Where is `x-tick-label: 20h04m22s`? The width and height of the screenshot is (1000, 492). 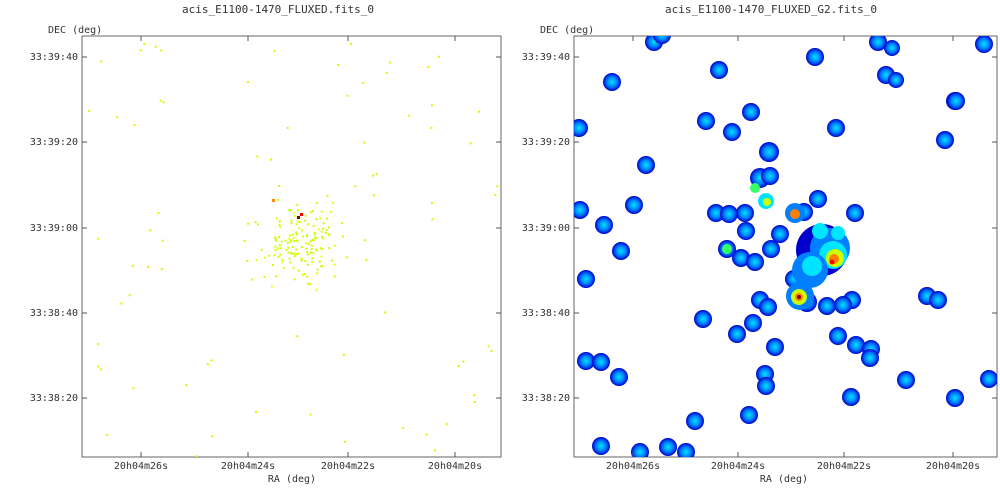
x-tick-label: 20h04m22s is located at coordinates (348, 466).